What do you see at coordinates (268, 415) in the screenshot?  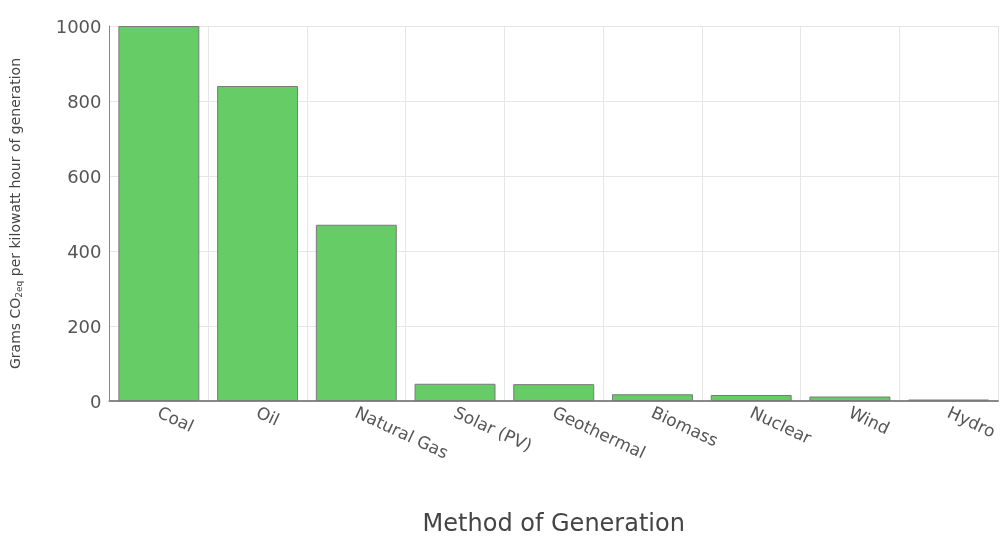 I see `x-tick-label: Oil` at bounding box center [268, 415].